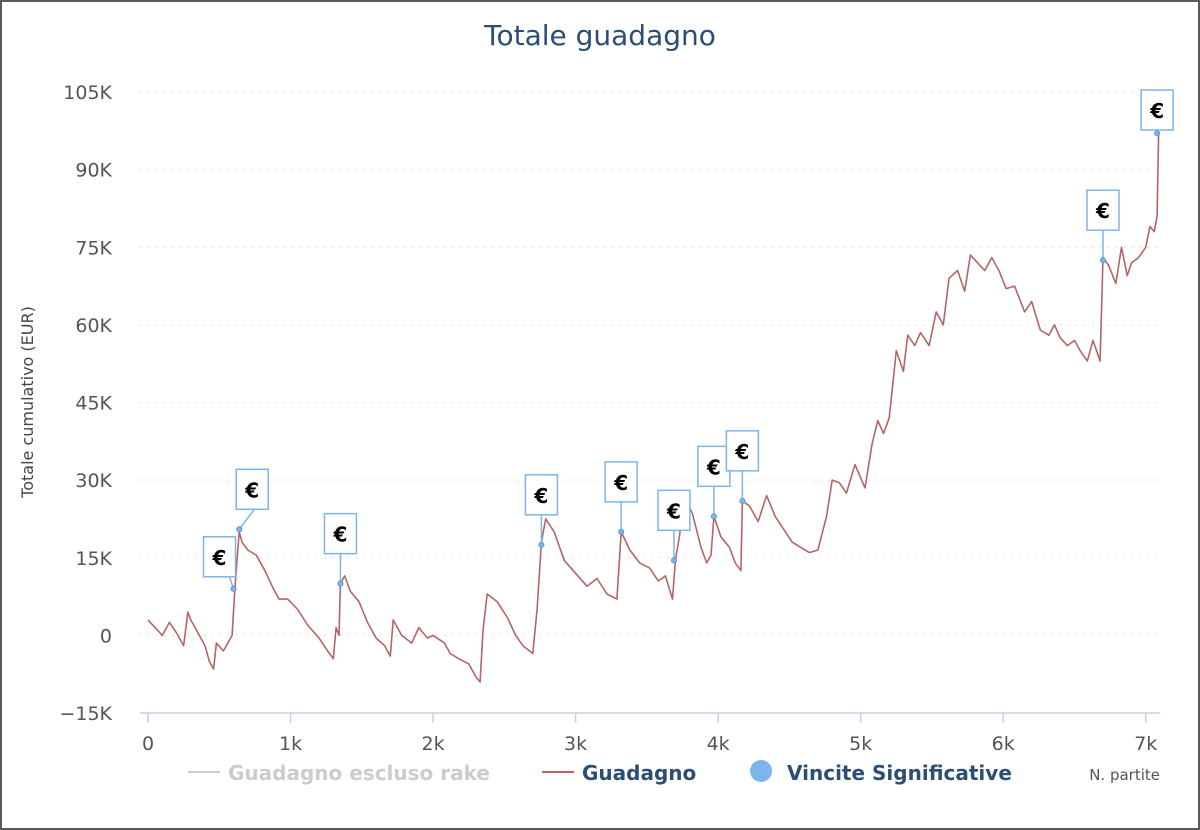  What do you see at coordinates (93, 171) in the screenshot?
I see `y-tick-label: 90K` at bounding box center [93, 171].